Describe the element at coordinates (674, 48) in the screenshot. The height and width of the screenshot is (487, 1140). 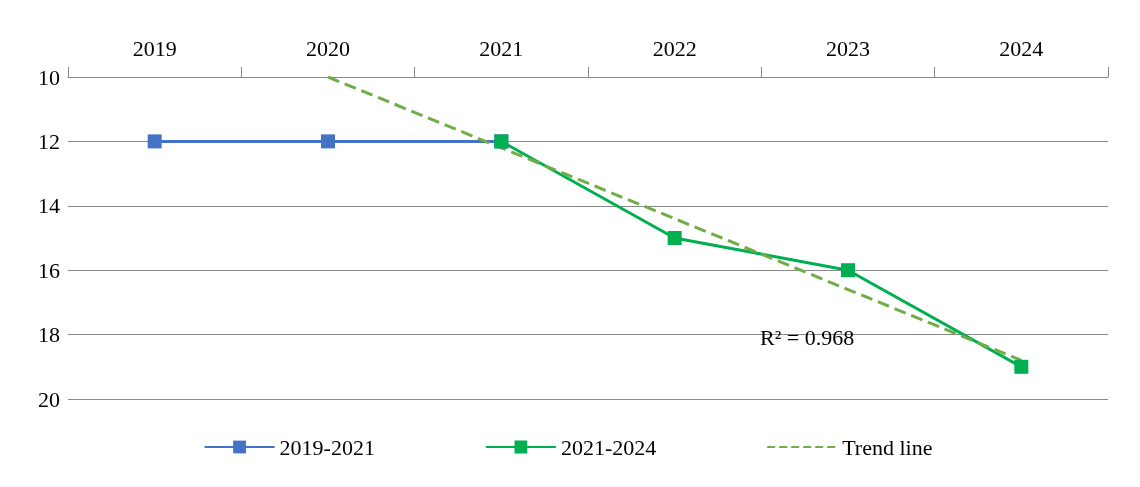
I see `x-tick-label: 2022` at that location.